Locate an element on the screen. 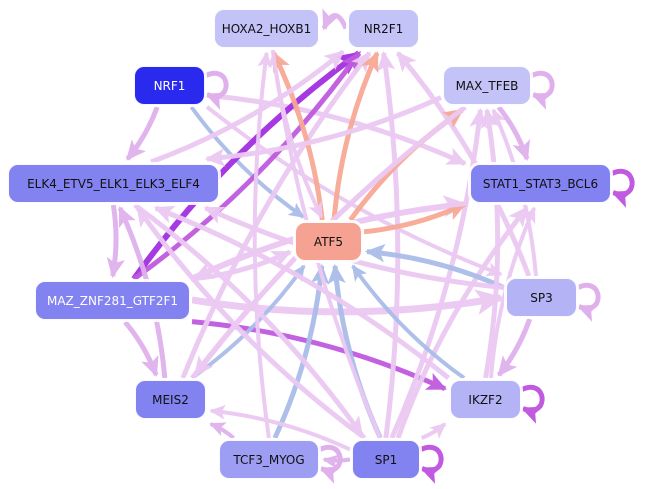 This screenshot has height=489, width=645. graph-edge-elk4_etv5_elk1_elk3_elf4-to-nr2f1 is located at coordinates (247, 107).